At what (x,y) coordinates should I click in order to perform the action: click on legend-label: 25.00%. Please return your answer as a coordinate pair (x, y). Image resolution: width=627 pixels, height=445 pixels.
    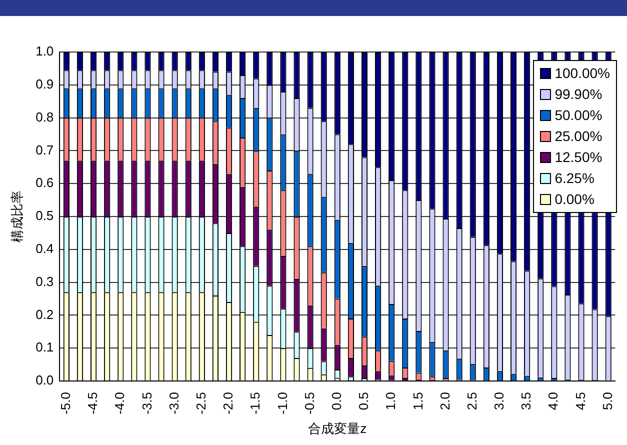
    Looking at the image, I should click on (578, 136).